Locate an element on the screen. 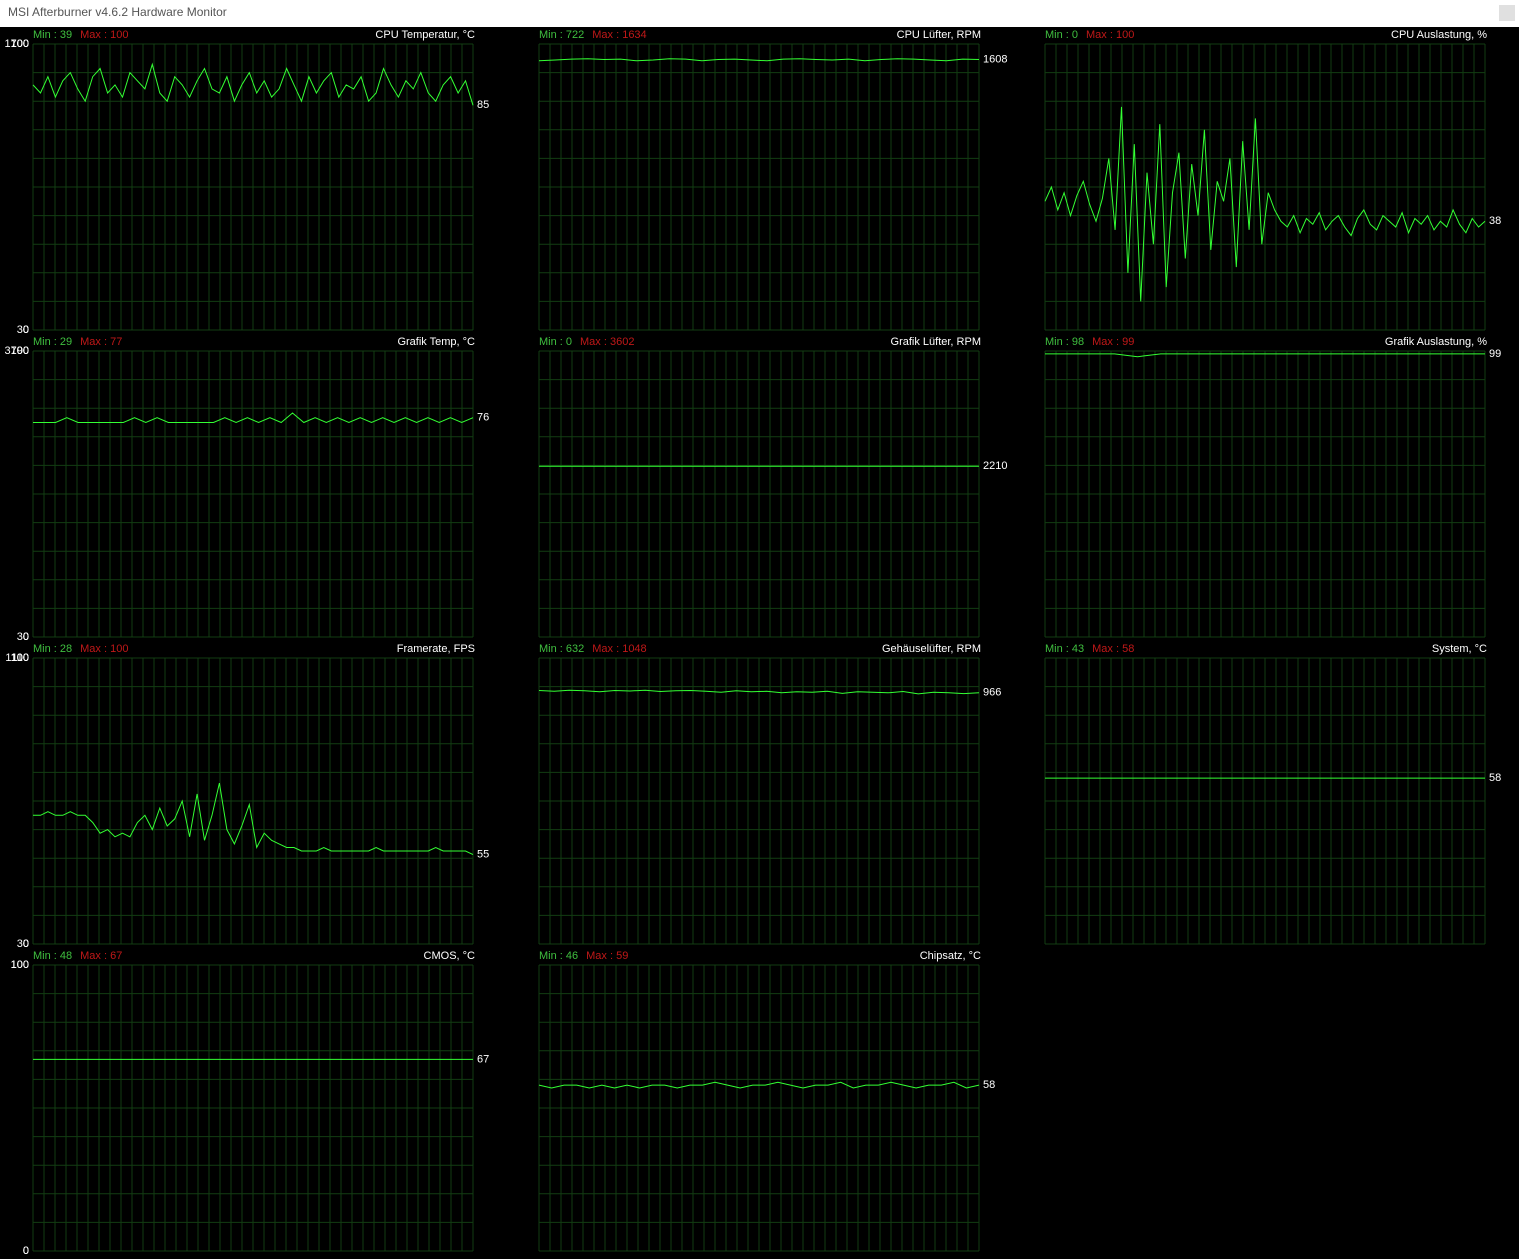  title-bar is located at coordinates (759, 13).